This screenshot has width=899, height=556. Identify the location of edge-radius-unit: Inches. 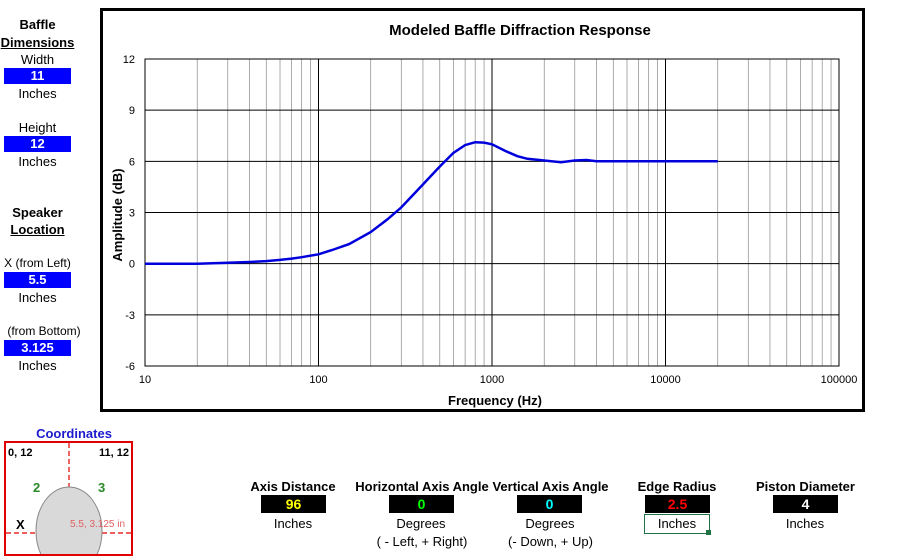
(677, 524).